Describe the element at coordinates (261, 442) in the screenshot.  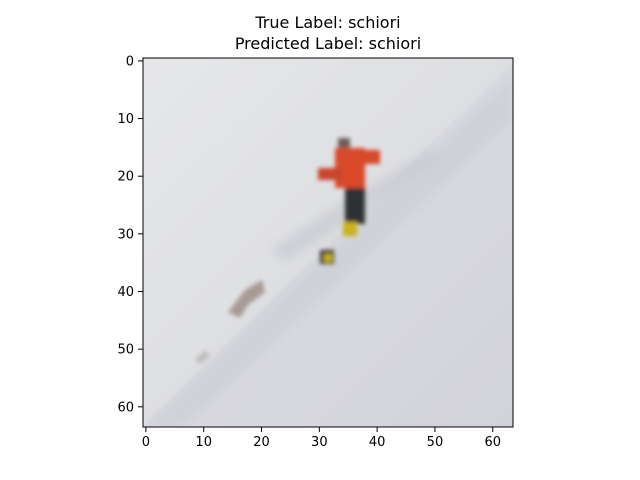
I see `x-tick-label: 20` at that location.